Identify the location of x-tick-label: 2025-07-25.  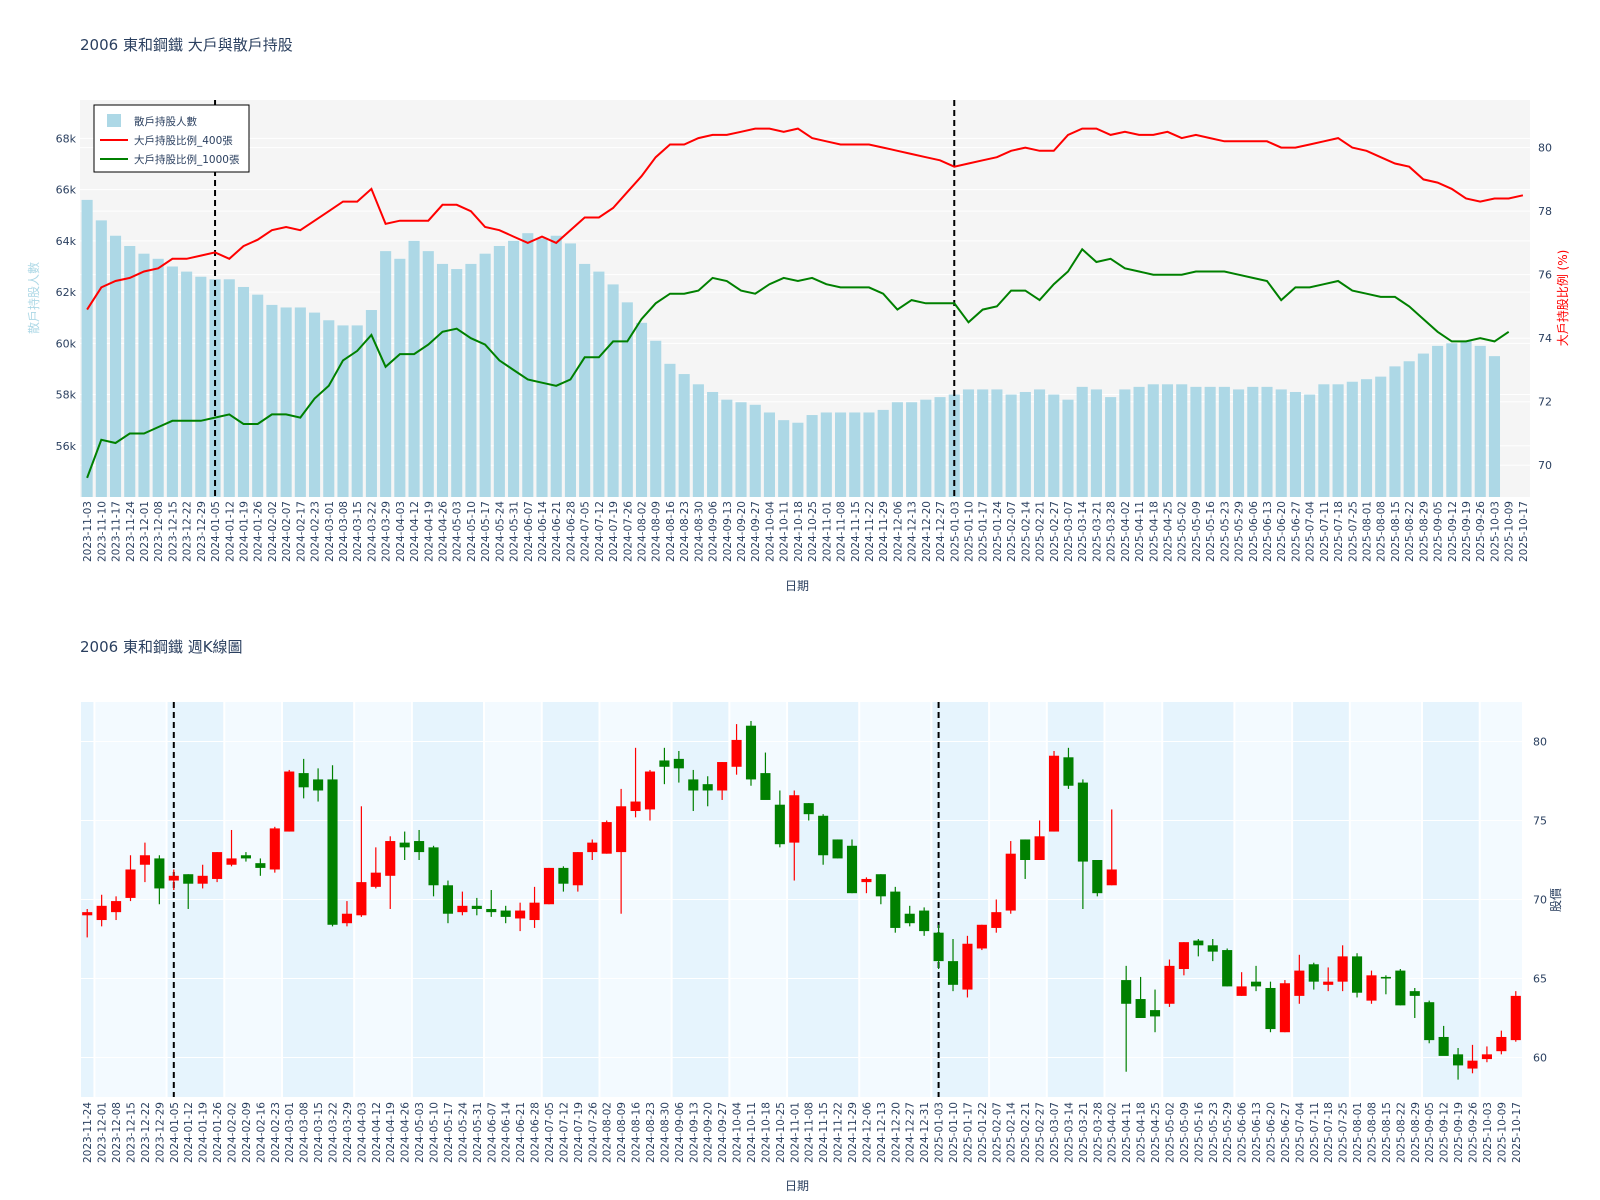
(1353, 531).